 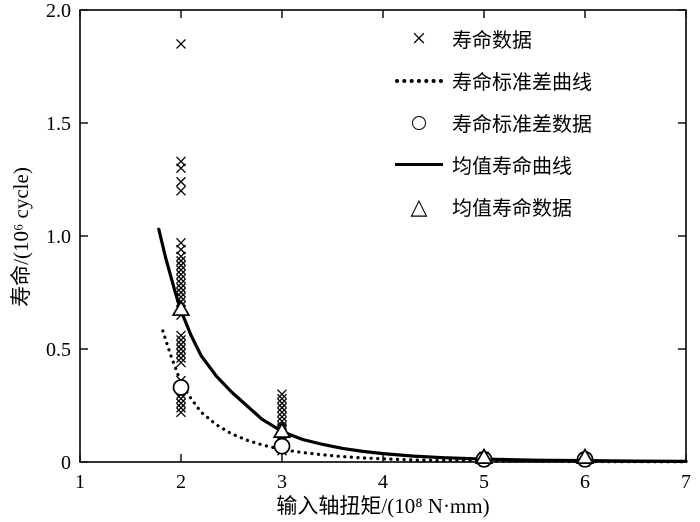 What do you see at coordinates (58, 237) in the screenshot?
I see `y-tick-label: 1.0` at bounding box center [58, 237].